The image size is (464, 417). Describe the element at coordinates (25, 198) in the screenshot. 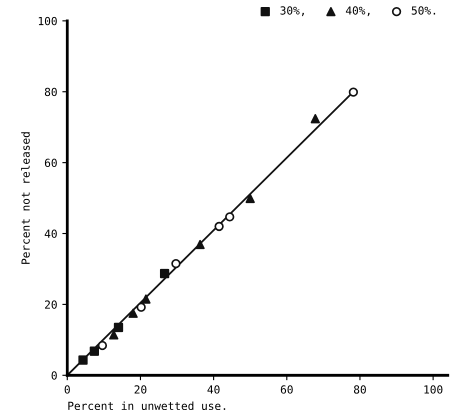

I see `y-axis-title: Percent not released` at that location.